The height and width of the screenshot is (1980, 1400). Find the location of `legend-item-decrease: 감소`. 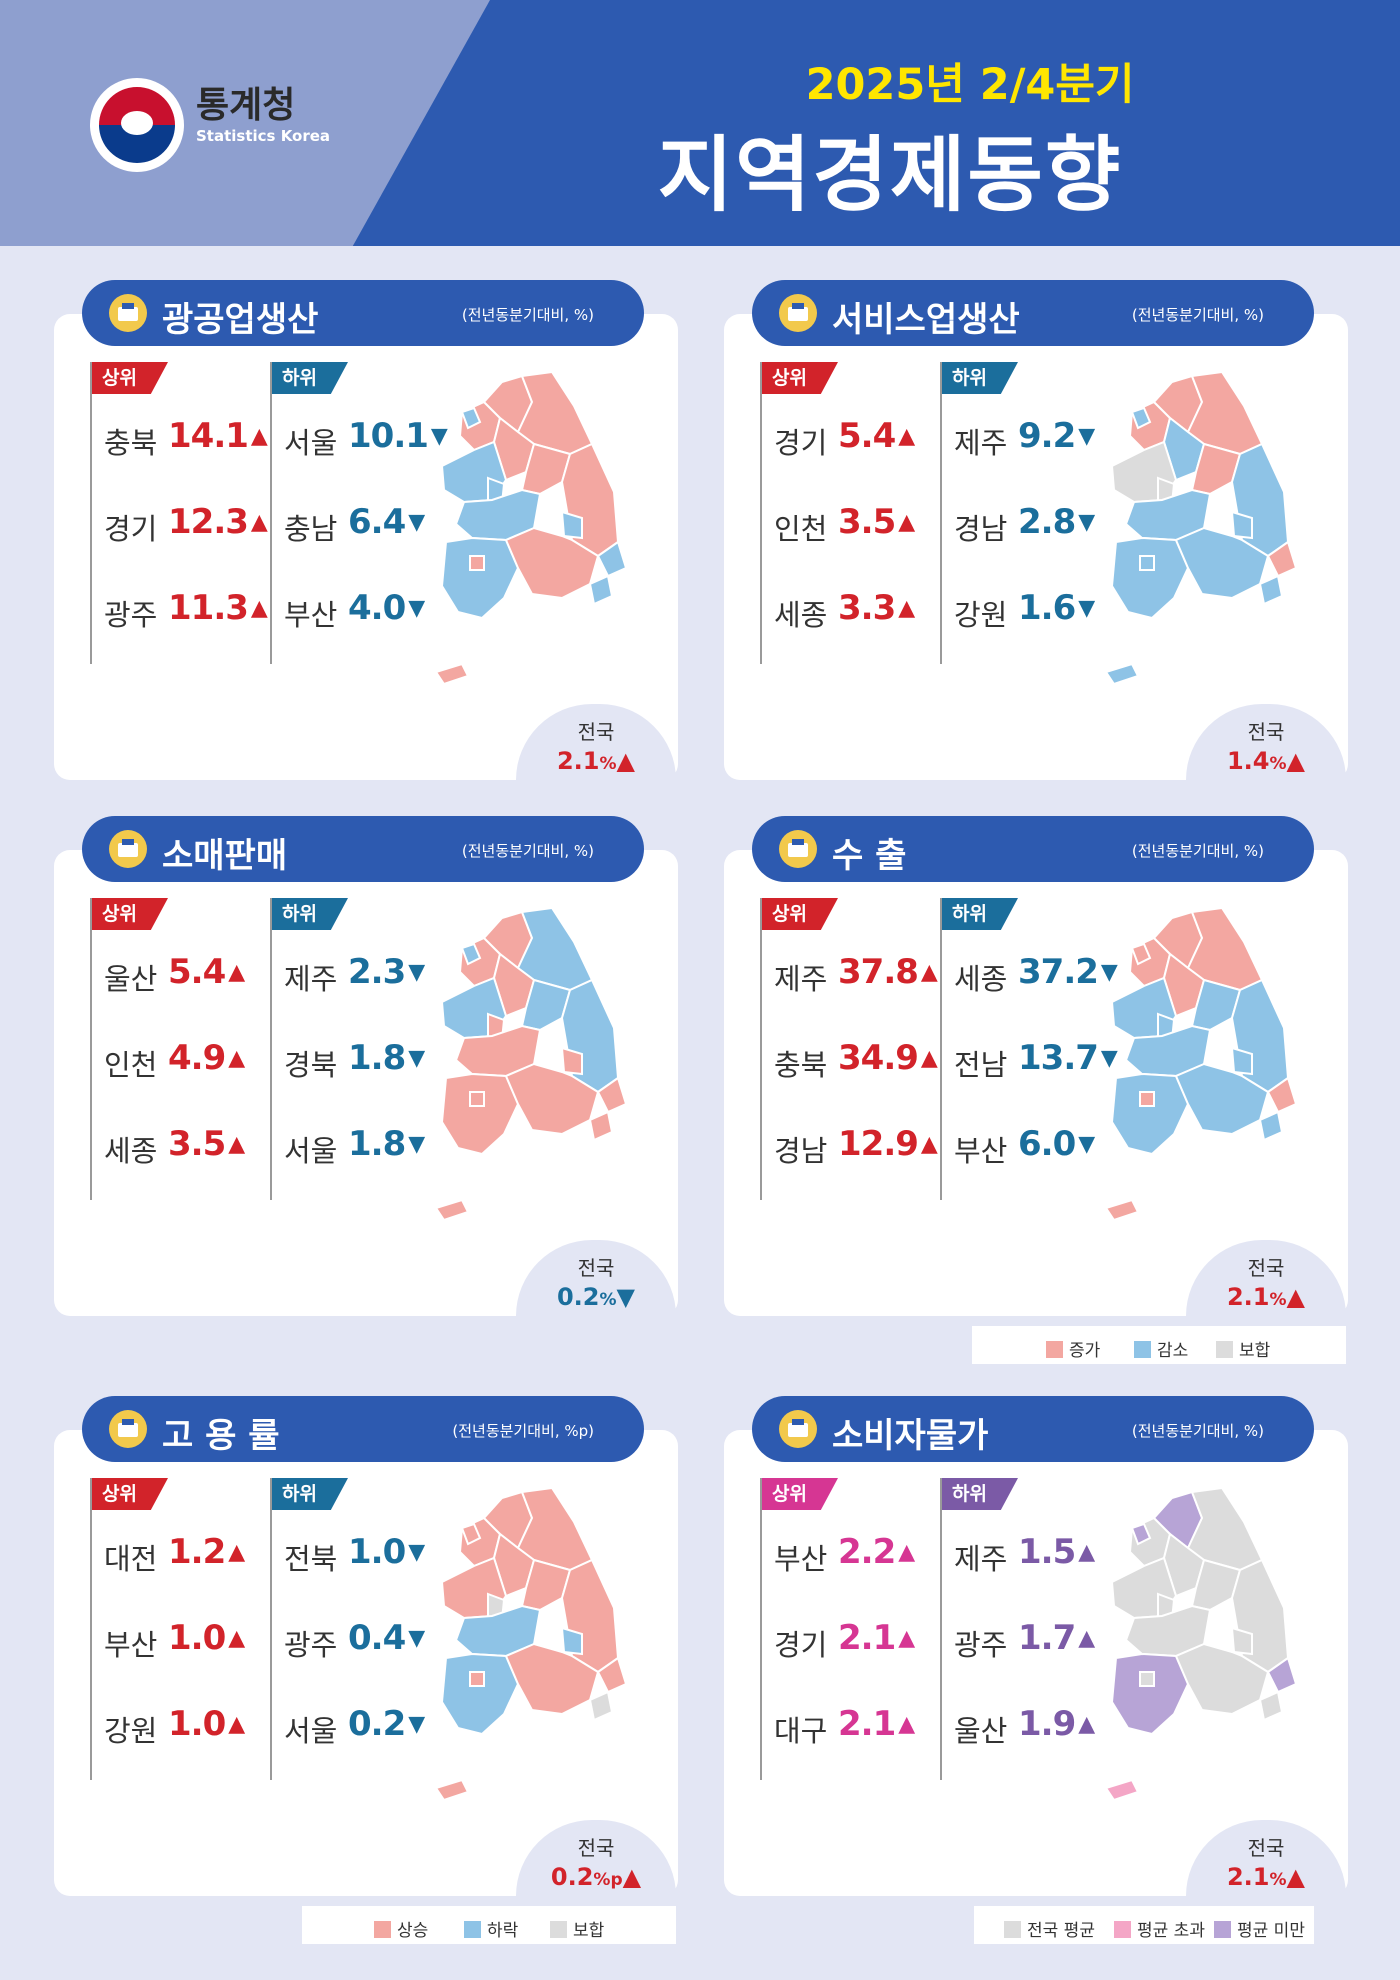

legend-item-decrease: 감소 is located at coordinates (1161, 1348).